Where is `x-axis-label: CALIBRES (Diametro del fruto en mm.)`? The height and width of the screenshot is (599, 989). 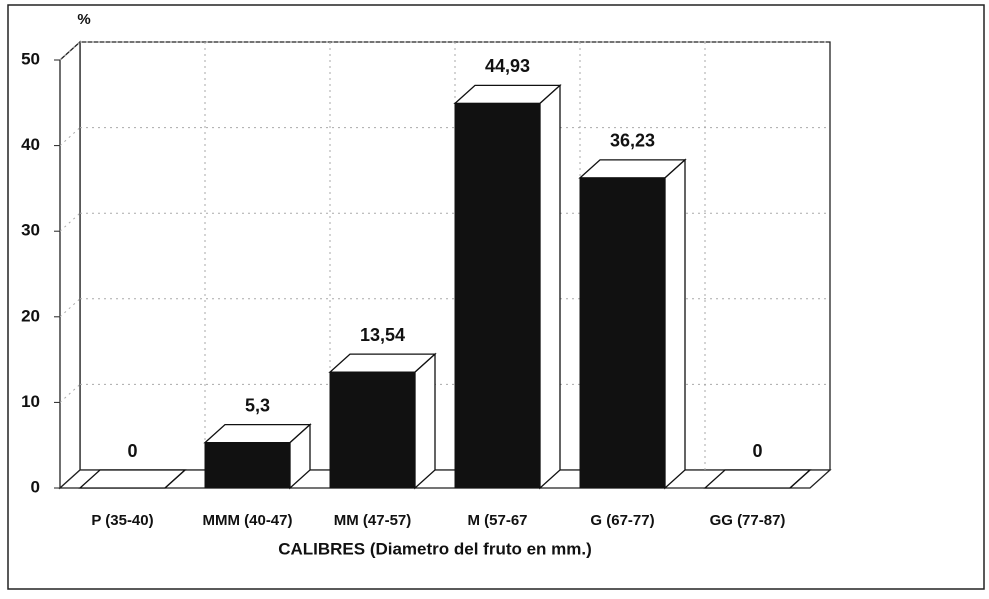
x-axis-label: CALIBRES (Diametro del fruto en mm.) is located at coordinates (435, 548).